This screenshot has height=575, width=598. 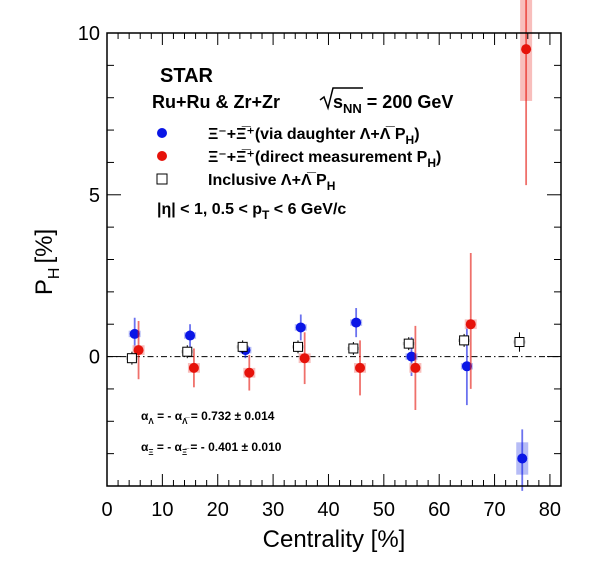 I want to click on x-tick-label: 70, so click(x=494, y=510).